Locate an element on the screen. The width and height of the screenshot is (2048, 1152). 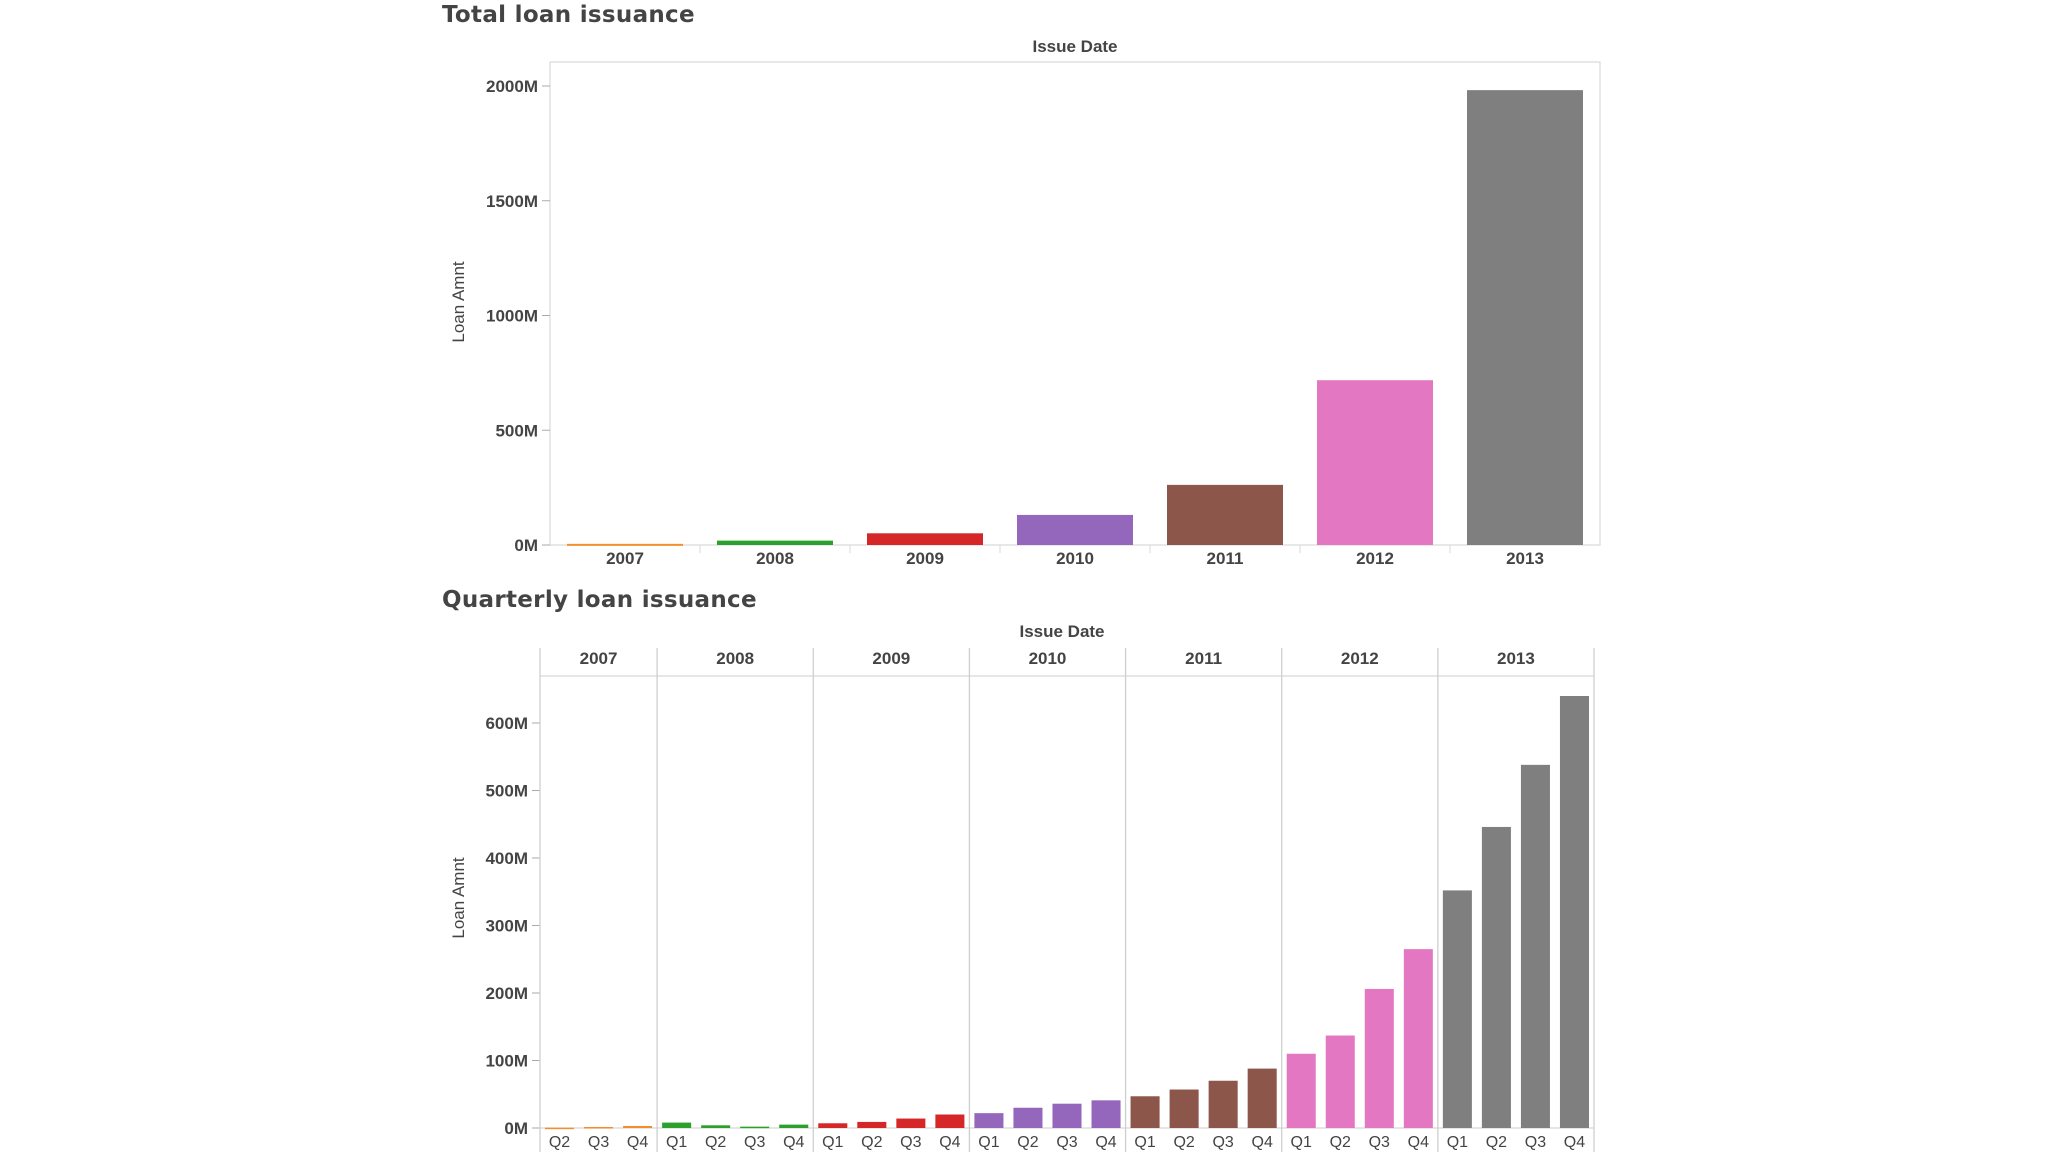
bar-2008-Q1 is located at coordinates (677, 1125).